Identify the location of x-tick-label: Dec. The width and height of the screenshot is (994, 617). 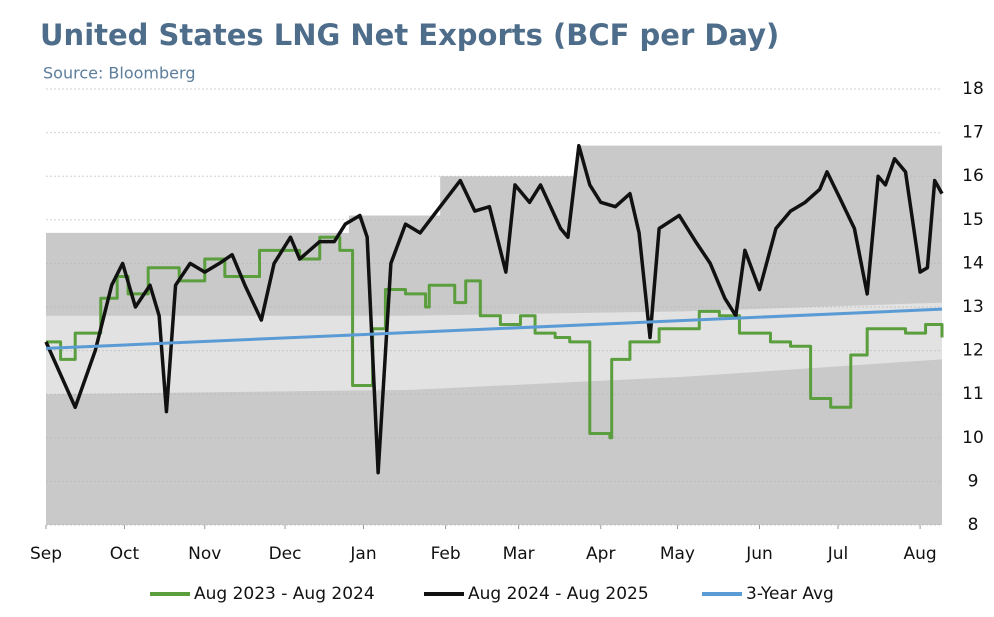
(285, 554).